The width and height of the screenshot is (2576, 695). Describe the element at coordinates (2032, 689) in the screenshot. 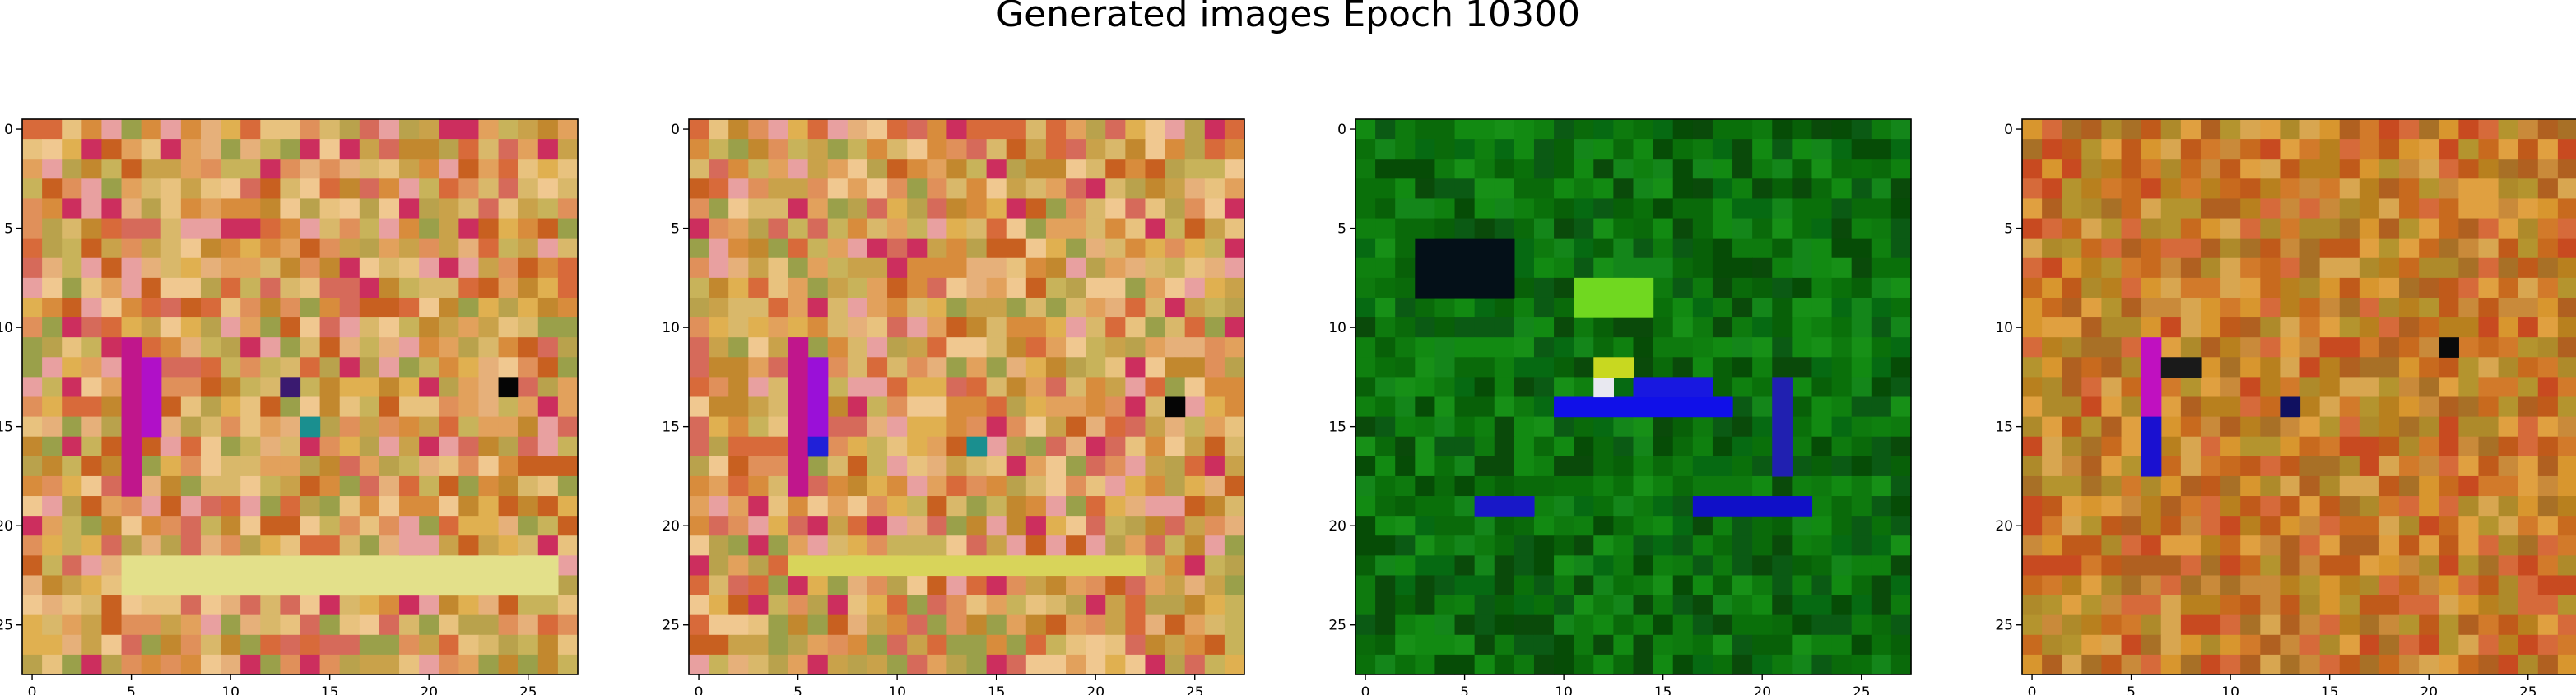

I see `x-tick-label: 0` at that location.